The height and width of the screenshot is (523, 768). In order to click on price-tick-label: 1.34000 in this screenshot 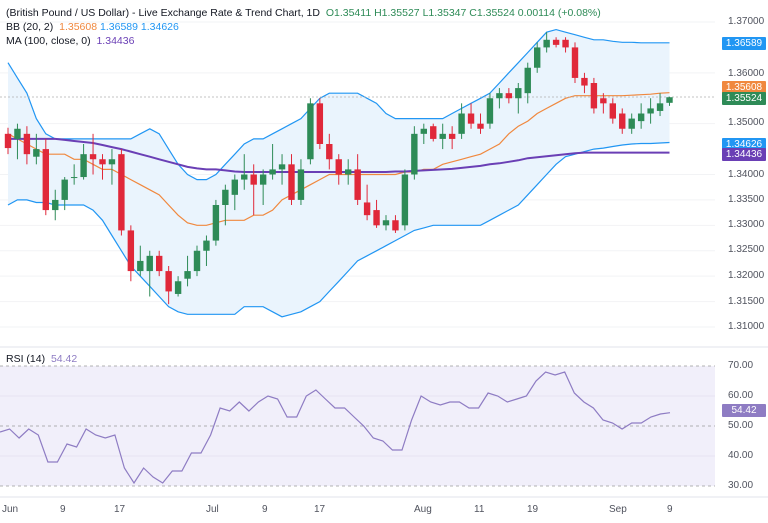, I will do `click(746, 174)`.